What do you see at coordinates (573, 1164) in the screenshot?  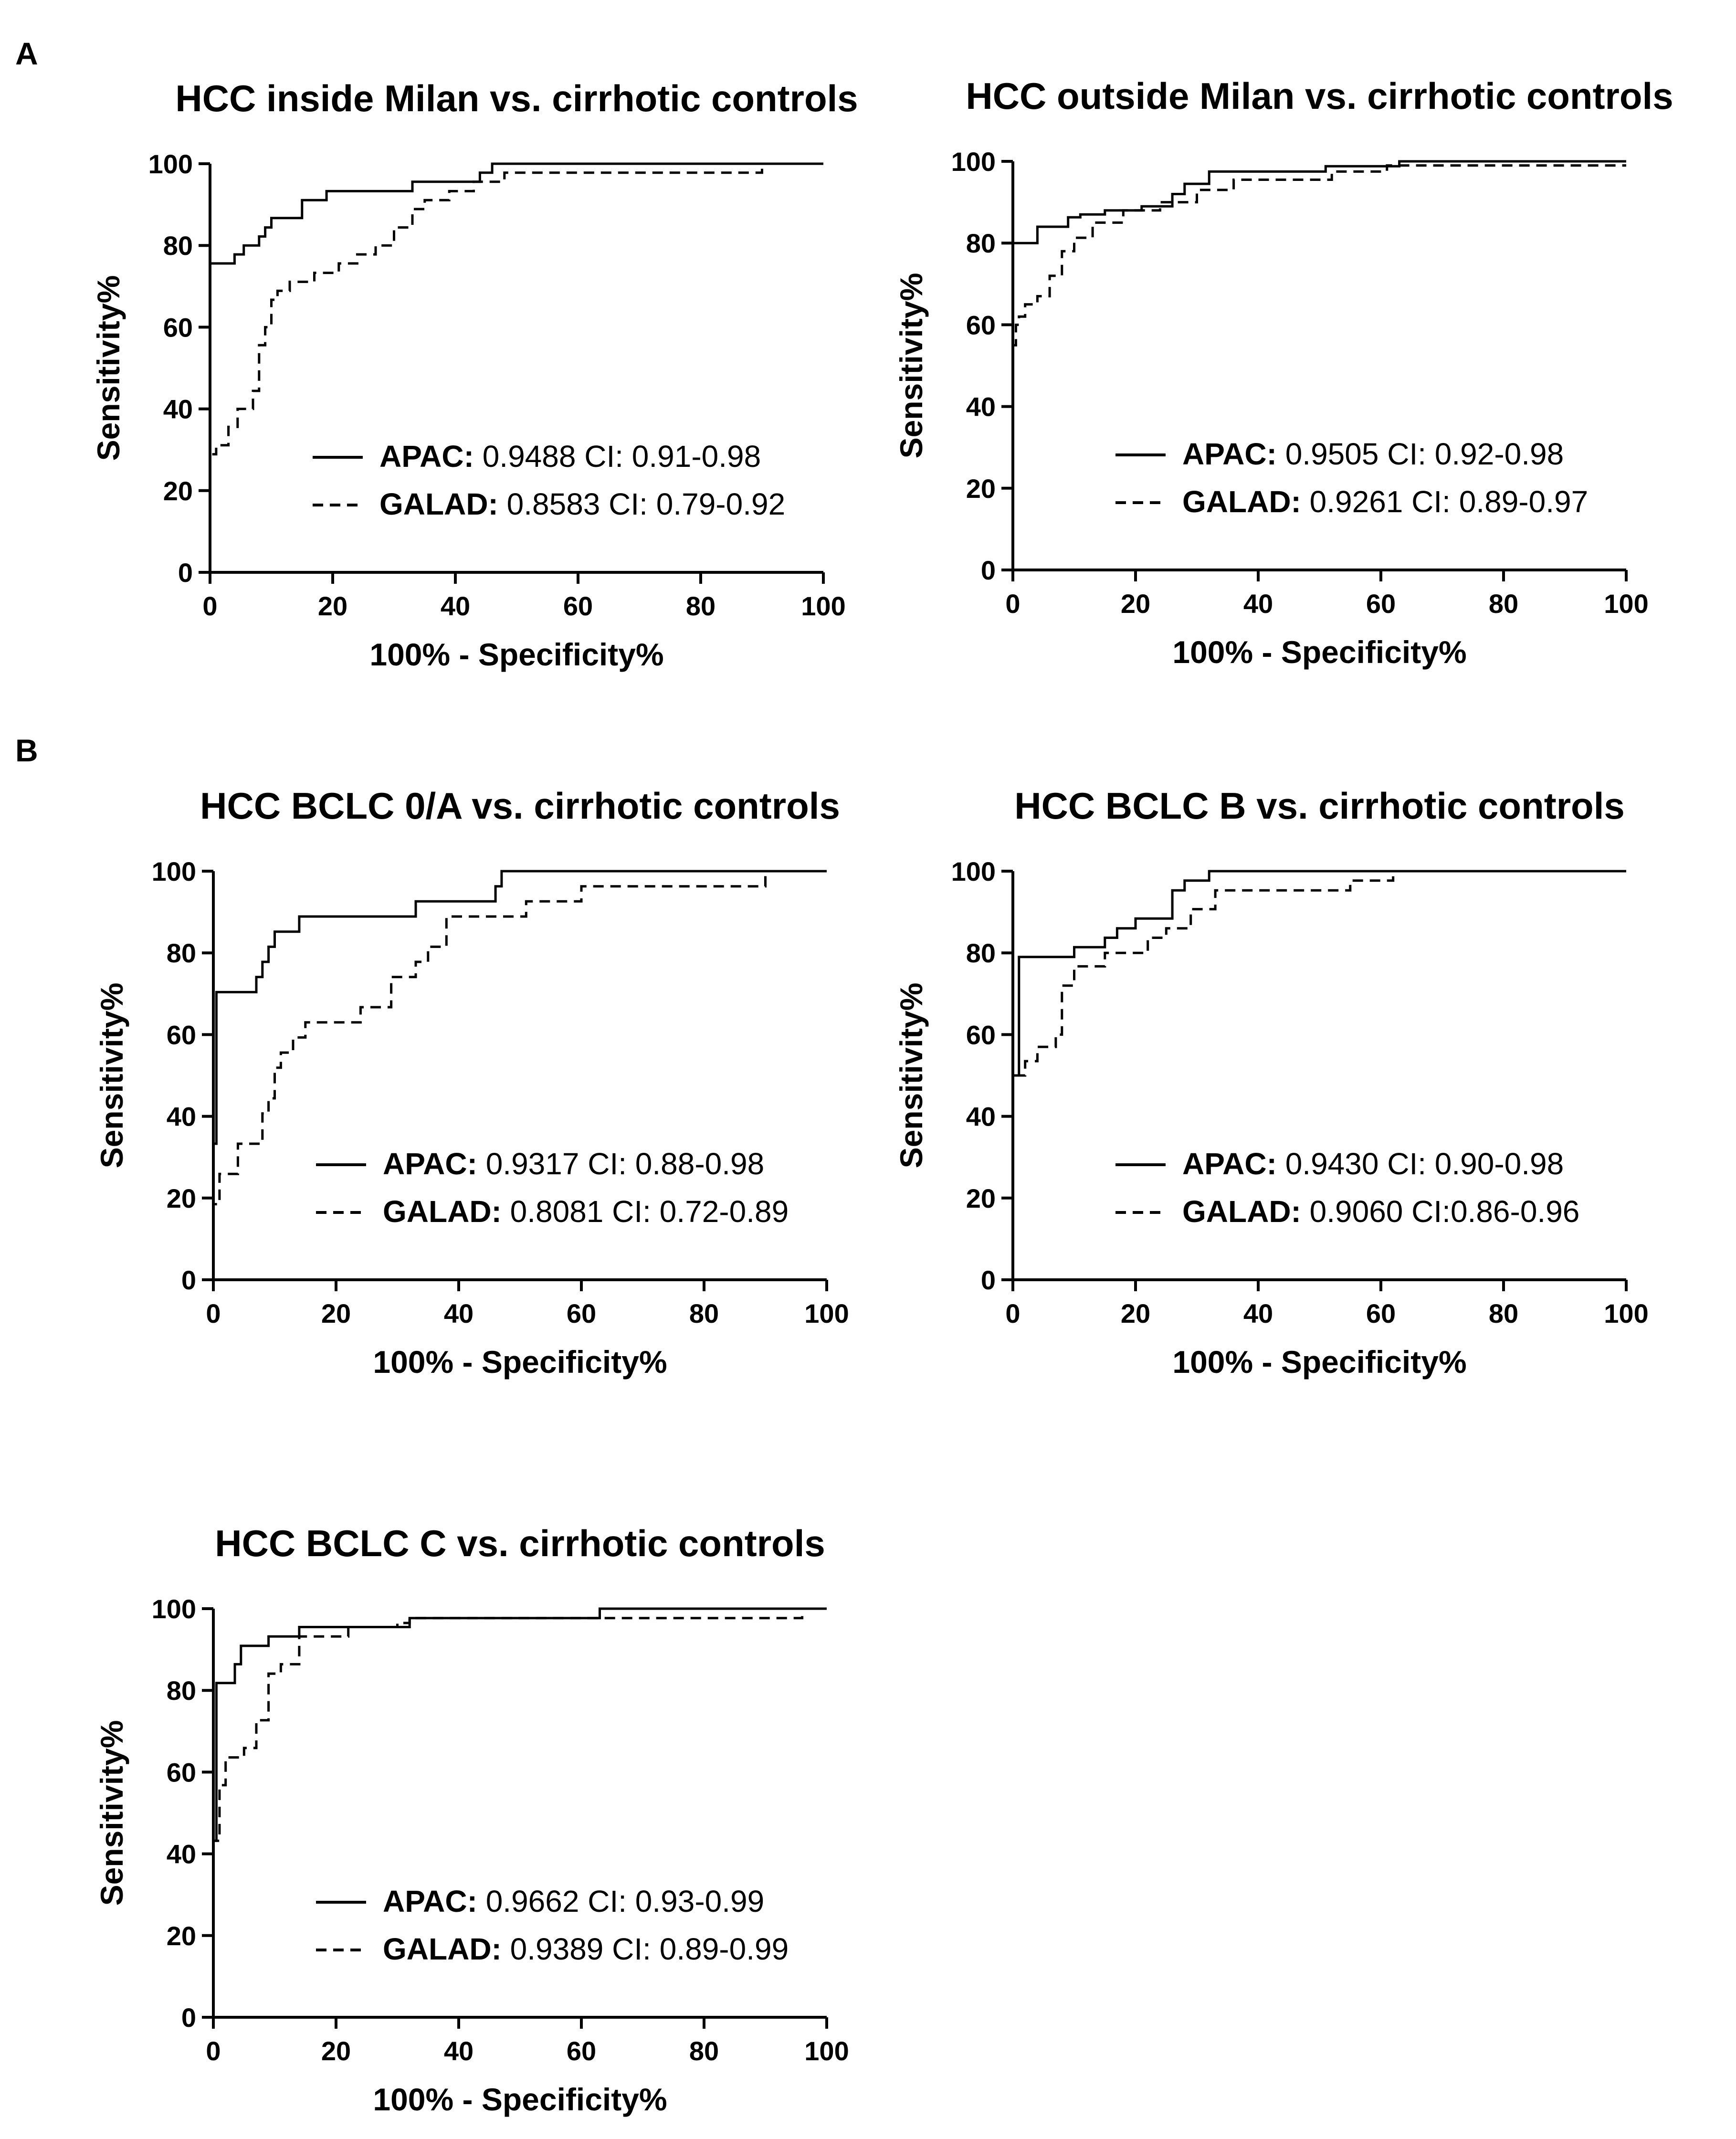 I see `legend-entry: APAC: 0.9317 CI: 0.88-0.98` at bounding box center [573, 1164].